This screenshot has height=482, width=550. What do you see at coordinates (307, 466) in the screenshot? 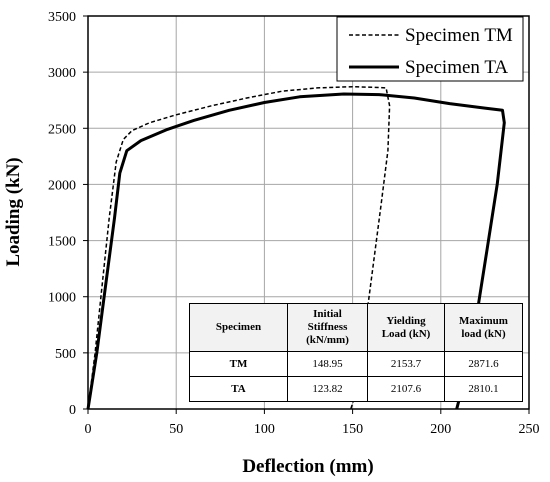
I see `x-axis-title: Deflection (mm)` at bounding box center [307, 466].